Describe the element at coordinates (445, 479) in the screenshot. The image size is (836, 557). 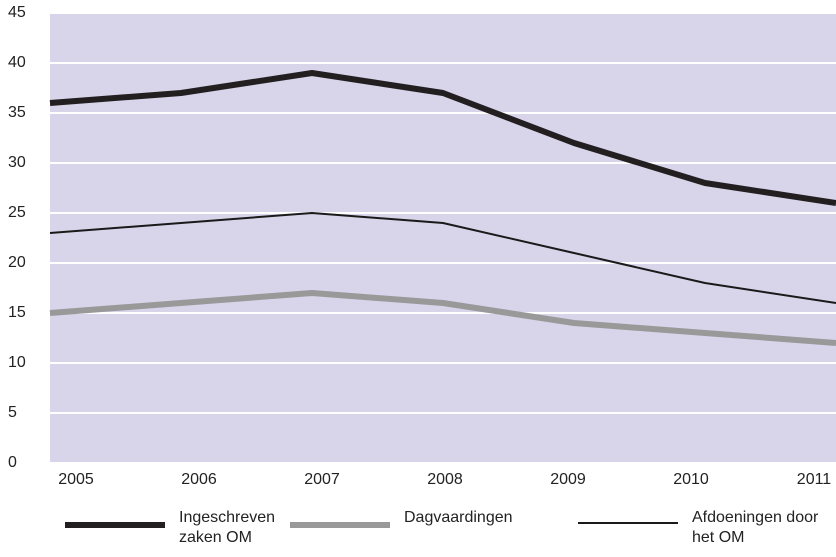
I see `x-tick-label: 2008` at that location.